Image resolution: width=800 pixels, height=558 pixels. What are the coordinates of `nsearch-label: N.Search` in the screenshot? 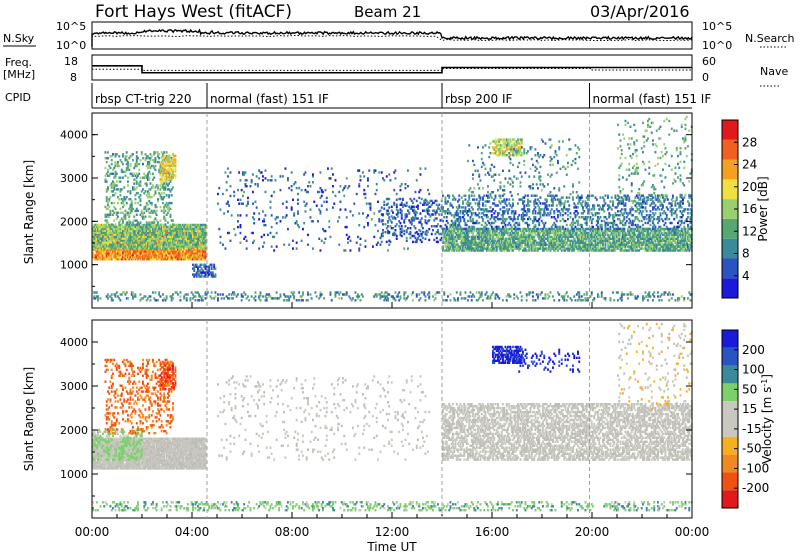 It's located at (770, 38).